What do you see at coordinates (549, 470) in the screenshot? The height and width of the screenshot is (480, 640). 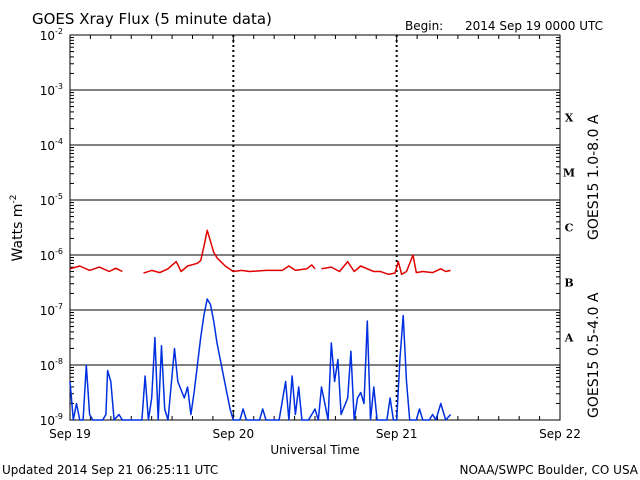 I see `credit-text: NOAA/SWPC Boulder, CO USA` at bounding box center [549, 470].